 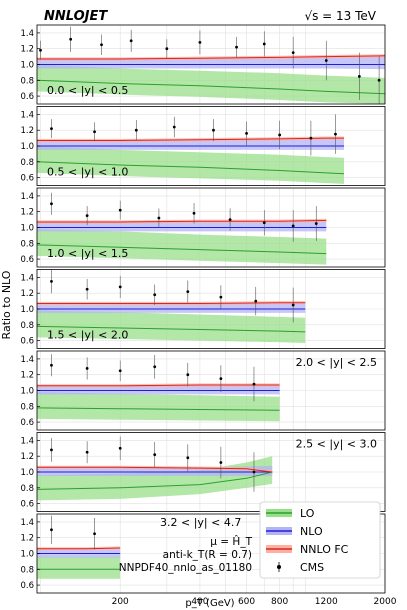 What do you see at coordinates (200, 522) in the screenshot?
I see `panel-label: 3.2 < |y| < 4.7` at bounding box center [200, 522].